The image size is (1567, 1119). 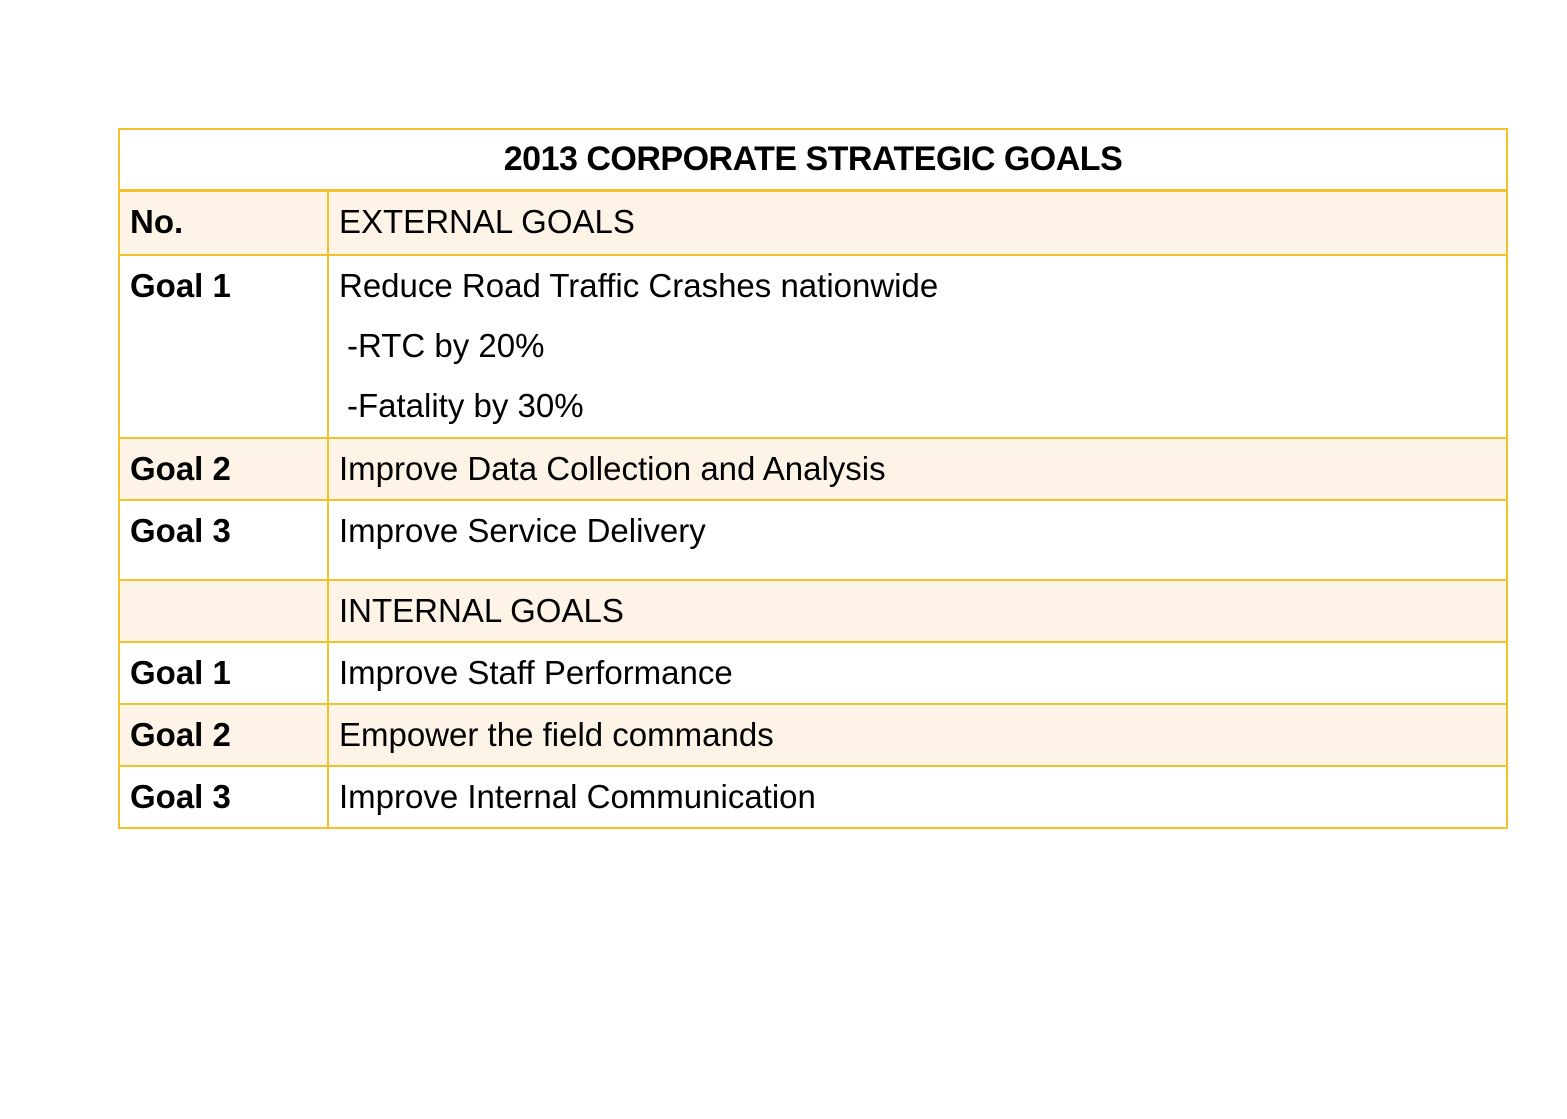 I want to click on table-title: 2013 CORPORATE STRATEGIC GOALS, so click(x=813, y=159).